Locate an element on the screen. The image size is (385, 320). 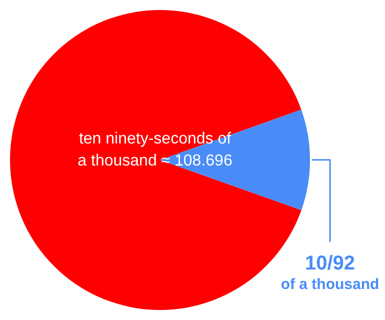
slice-label: 10/92 of a thousand is located at coordinates (330, 272).